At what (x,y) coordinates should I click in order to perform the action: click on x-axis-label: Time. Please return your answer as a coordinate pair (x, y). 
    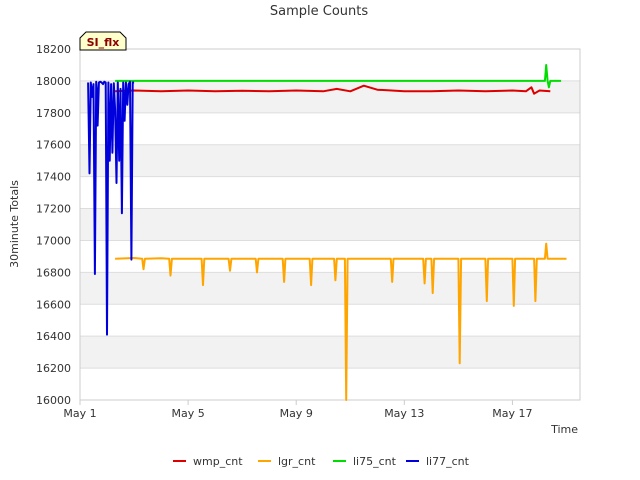
    Looking at the image, I should click on (564, 429).